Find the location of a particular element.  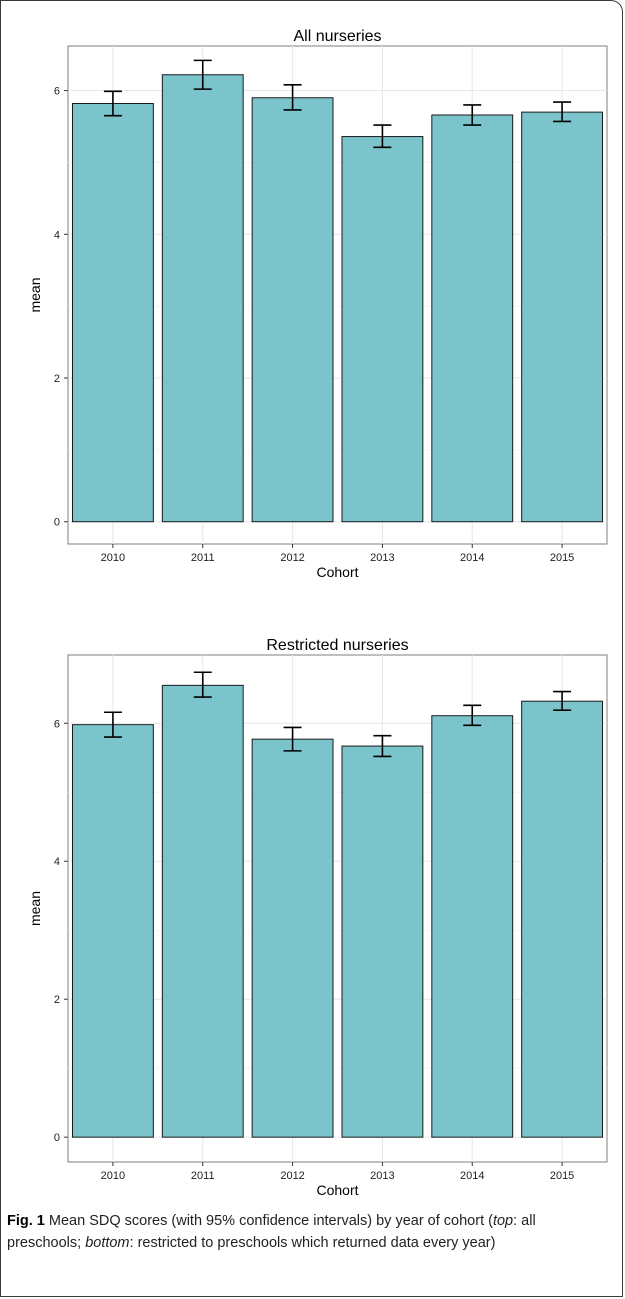

panel2-bar-2014 is located at coordinates (472, 926).